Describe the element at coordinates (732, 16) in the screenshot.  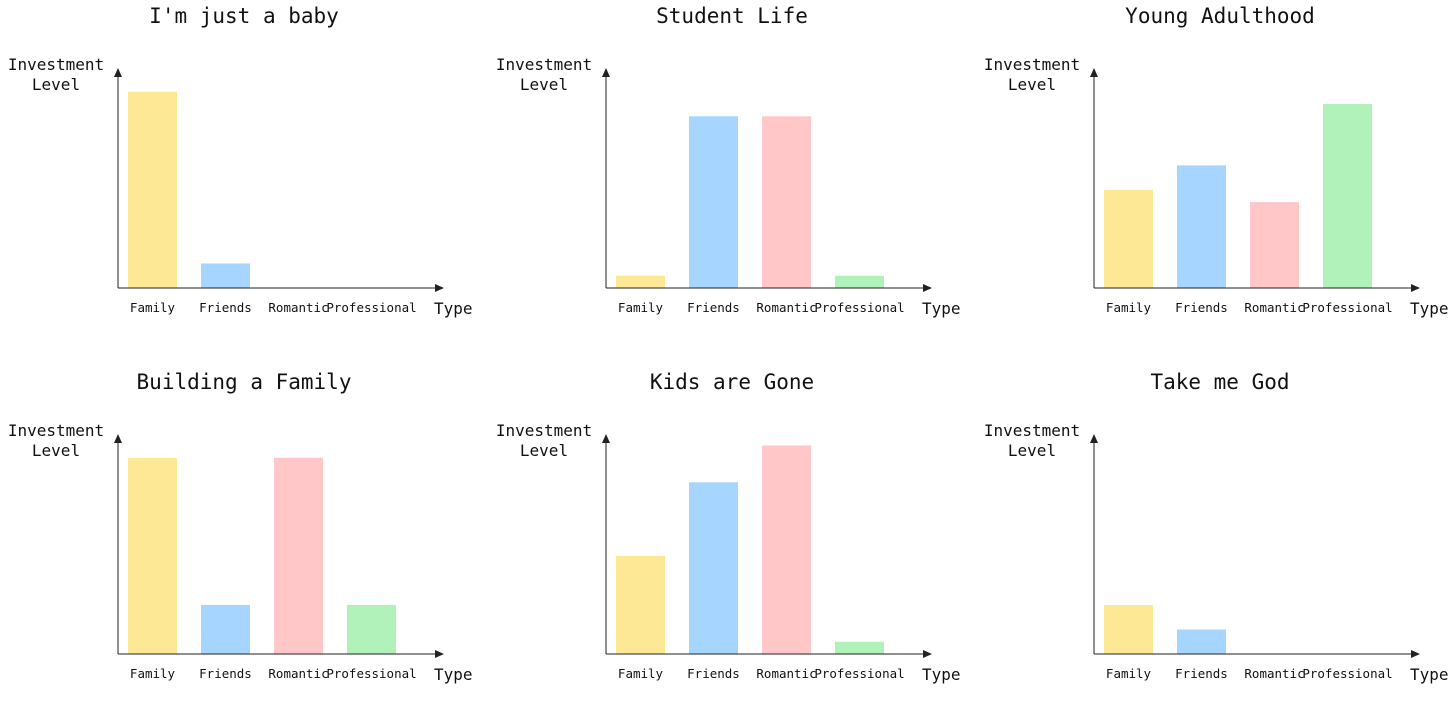
I see `chart-title: Student Life` at that location.